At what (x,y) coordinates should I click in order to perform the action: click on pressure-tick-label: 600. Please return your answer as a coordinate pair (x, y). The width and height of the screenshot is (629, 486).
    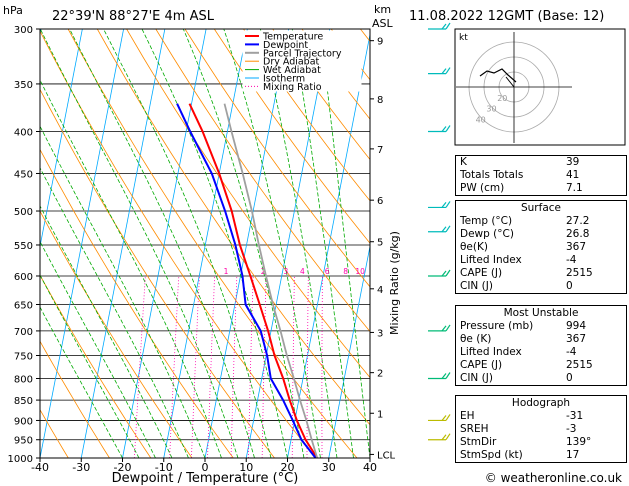
    Looking at the image, I should click on (23, 277).